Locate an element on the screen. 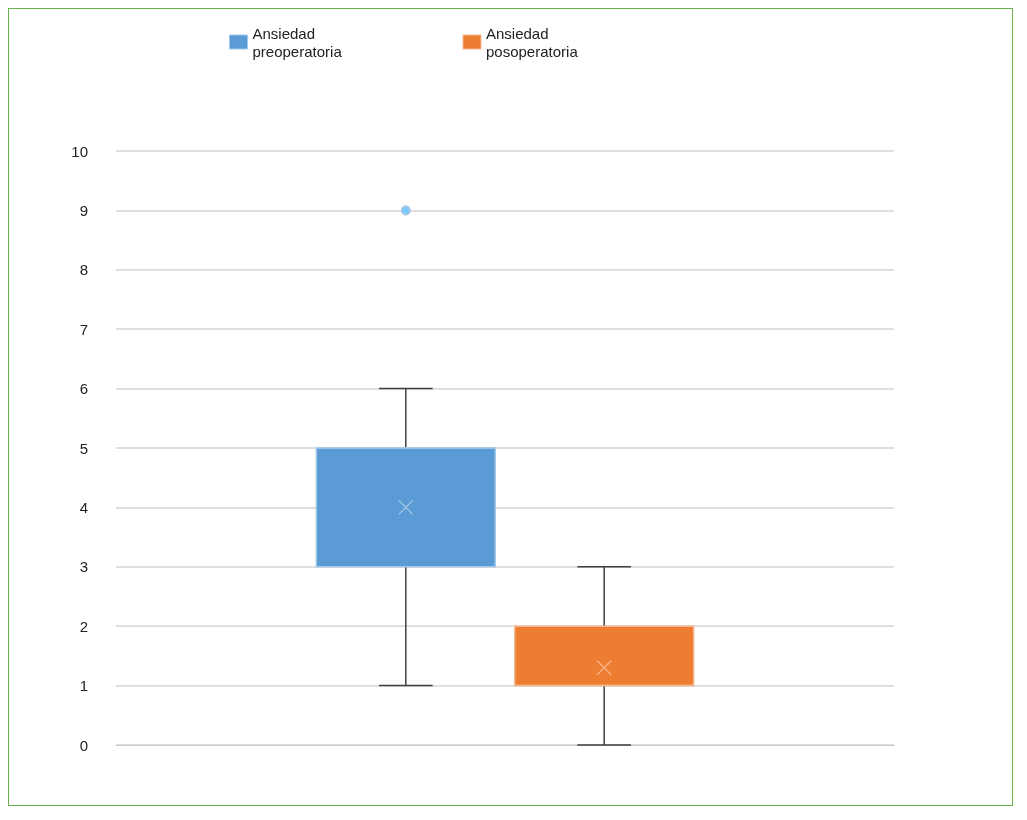 The image size is (1027, 820). y-tick-label: 4 is located at coordinates (83, 507).